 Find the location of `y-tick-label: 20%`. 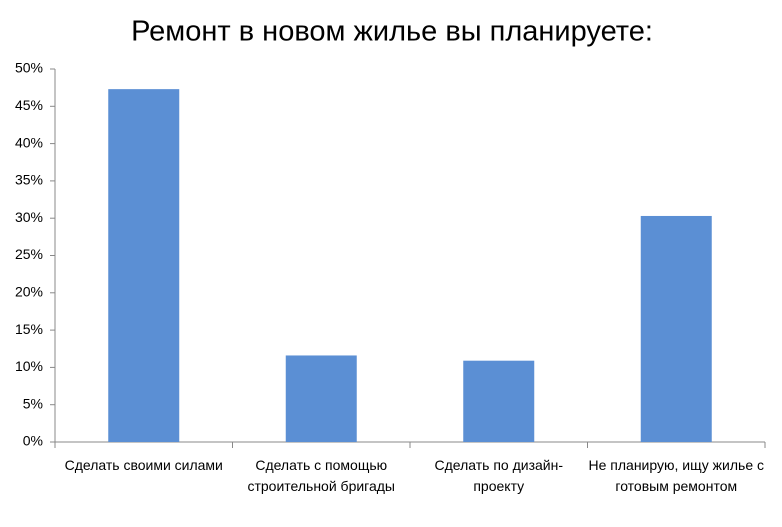

y-tick-label: 20% is located at coordinates (29, 292).